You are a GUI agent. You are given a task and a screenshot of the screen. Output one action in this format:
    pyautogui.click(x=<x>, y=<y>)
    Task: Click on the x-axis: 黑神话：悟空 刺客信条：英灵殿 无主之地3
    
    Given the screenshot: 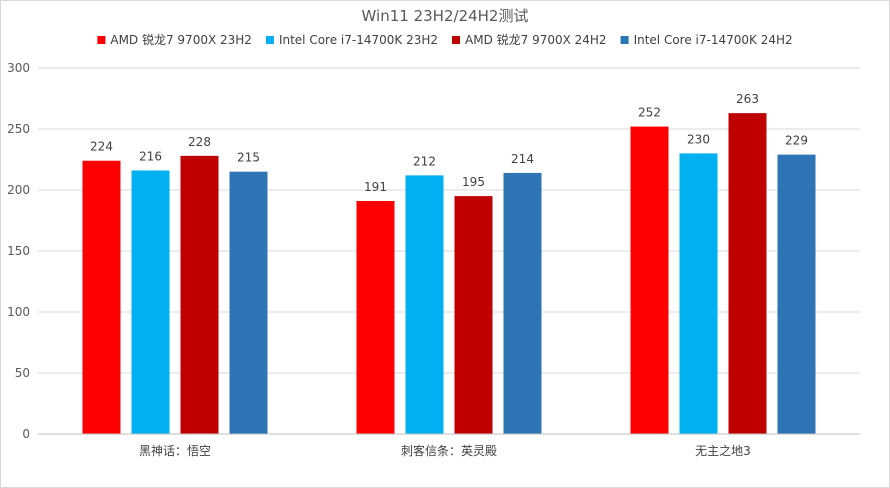 What is the action you would take?
    pyautogui.click(x=449, y=445)
    